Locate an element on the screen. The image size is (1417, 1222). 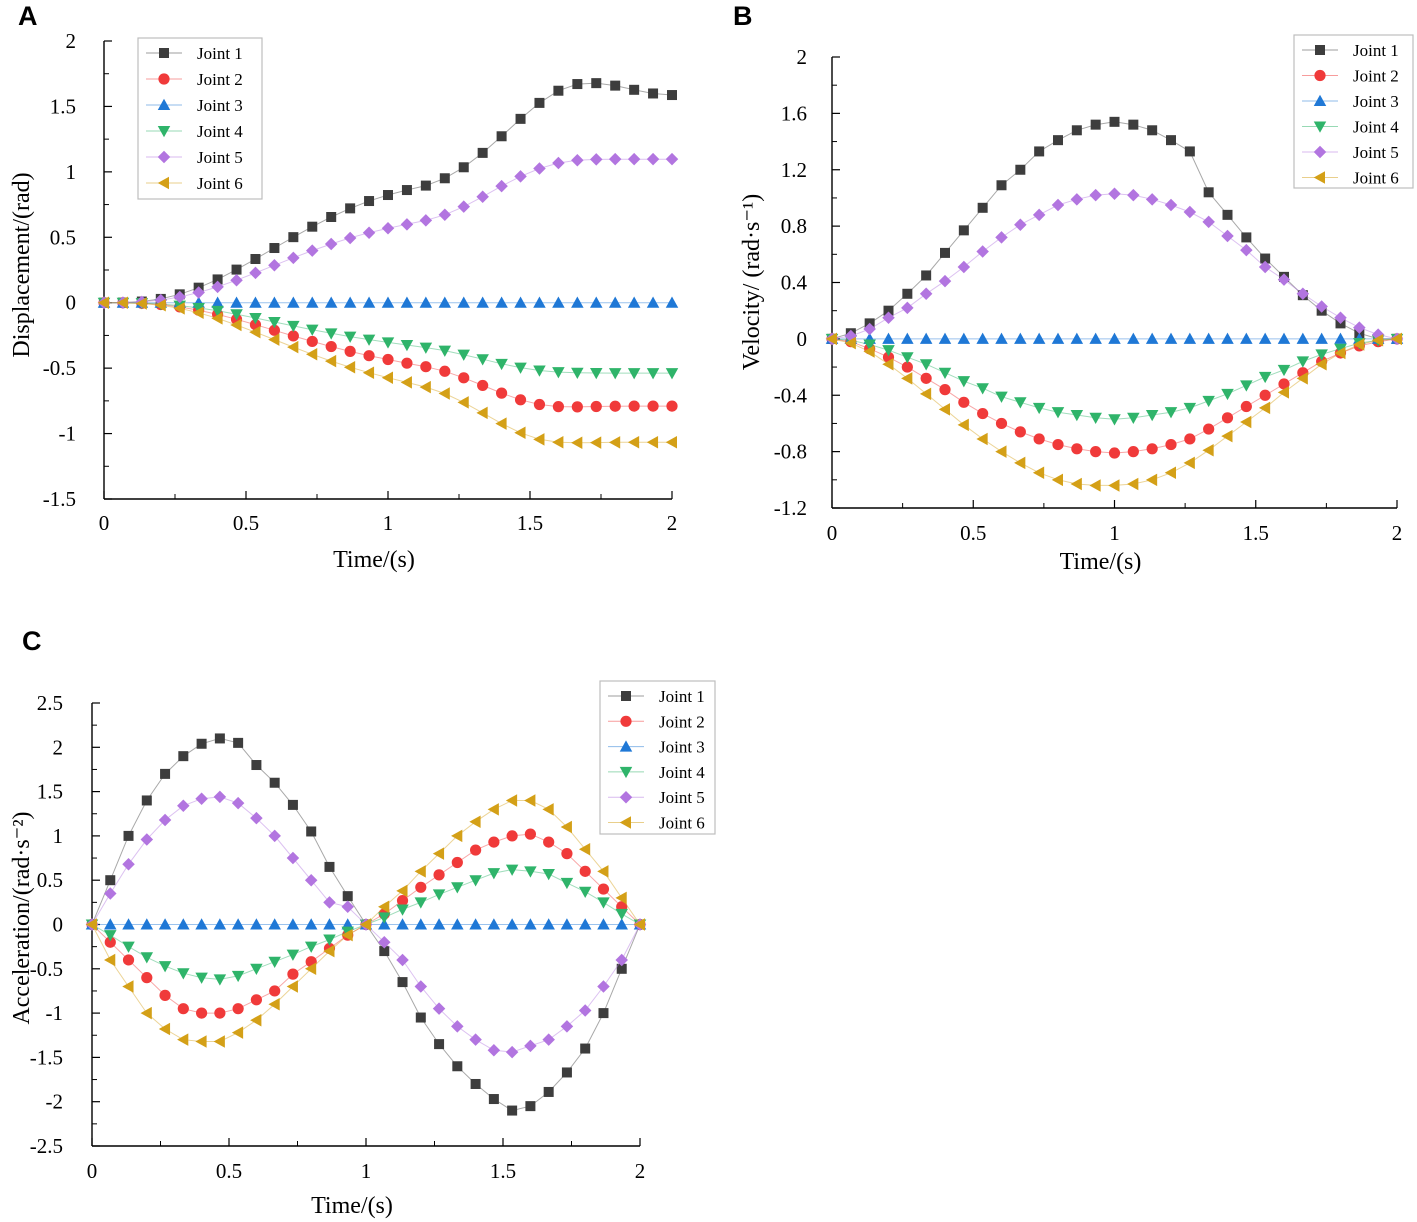
y-tick-label: -1 is located at coordinates (55, 1013).